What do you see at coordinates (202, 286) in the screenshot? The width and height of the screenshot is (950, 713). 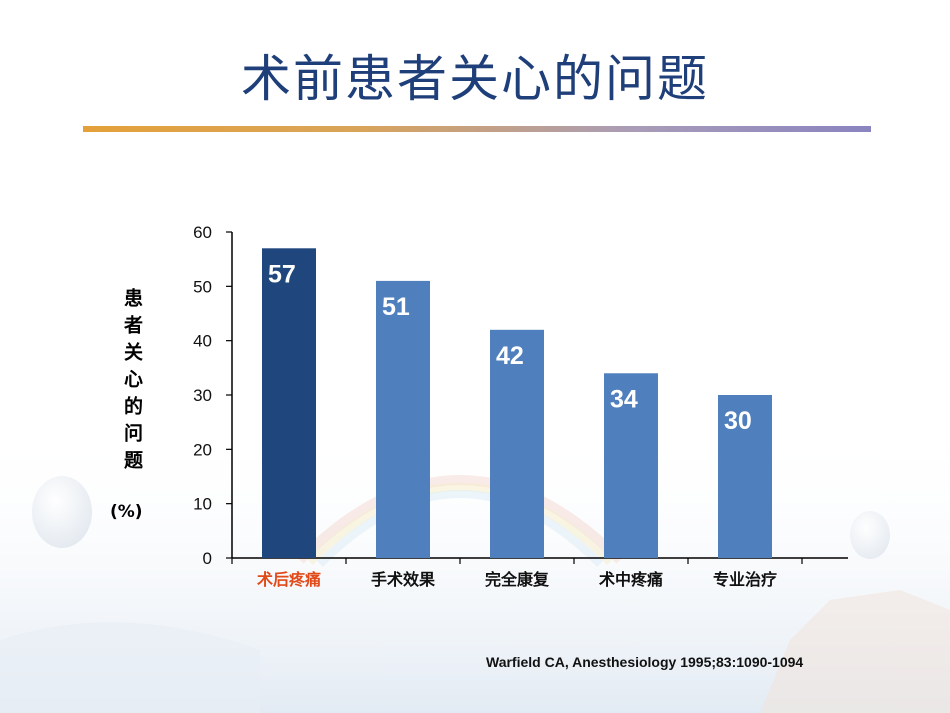 I see `y-tick-label: 50` at bounding box center [202, 286].